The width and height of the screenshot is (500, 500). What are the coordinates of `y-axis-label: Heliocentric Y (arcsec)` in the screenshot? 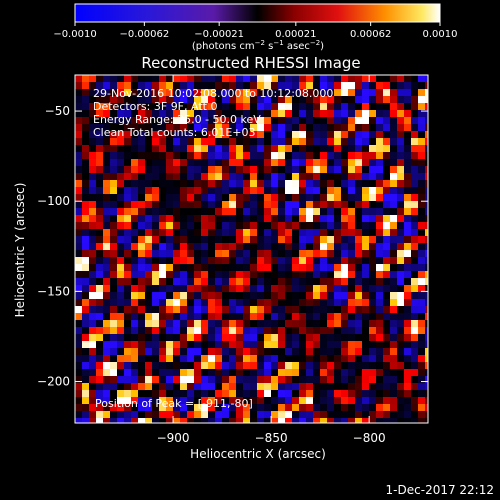 It's located at (20, 250).